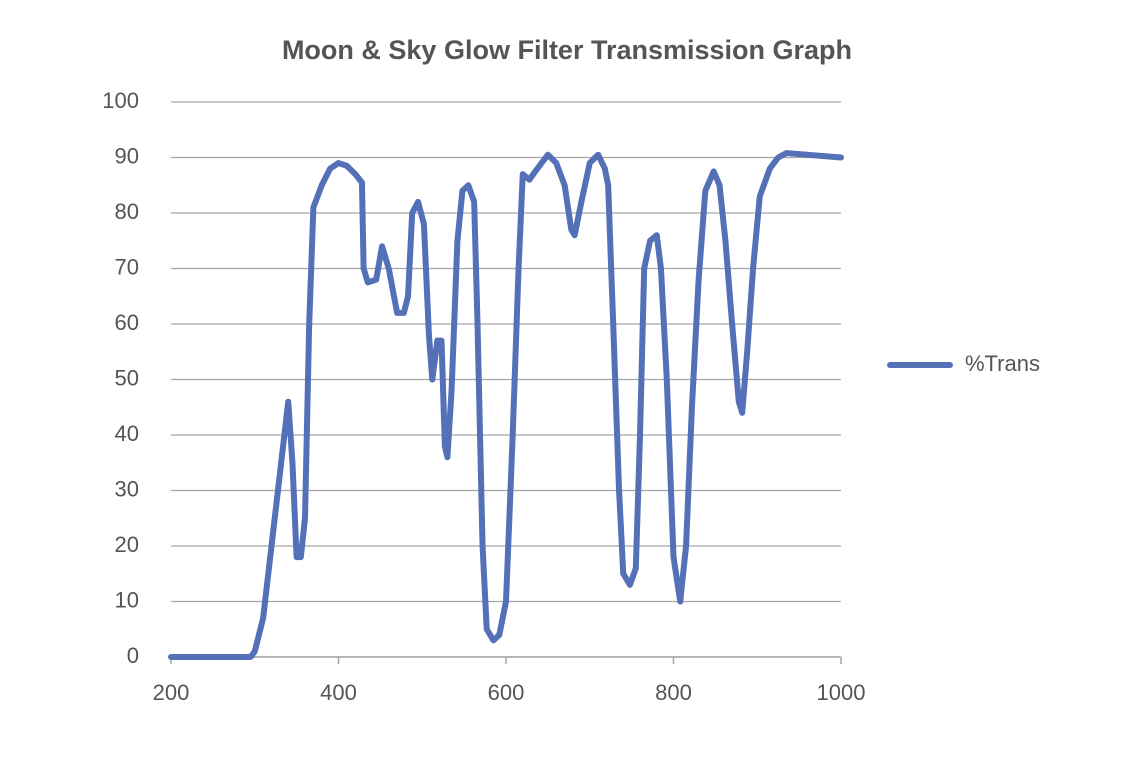  Describe the element at coordinates (133, 655) in the screenshot. I see `y-tick-label: 0` at that location.